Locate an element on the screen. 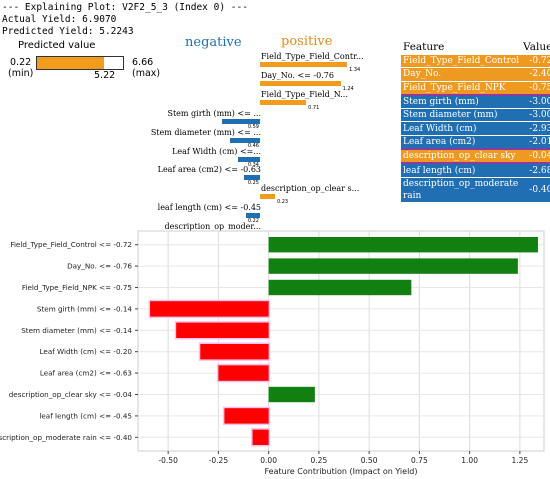 This screenshot has height=479, width=550. predicted-max-label: (max) is located at coordinates (146, 73).